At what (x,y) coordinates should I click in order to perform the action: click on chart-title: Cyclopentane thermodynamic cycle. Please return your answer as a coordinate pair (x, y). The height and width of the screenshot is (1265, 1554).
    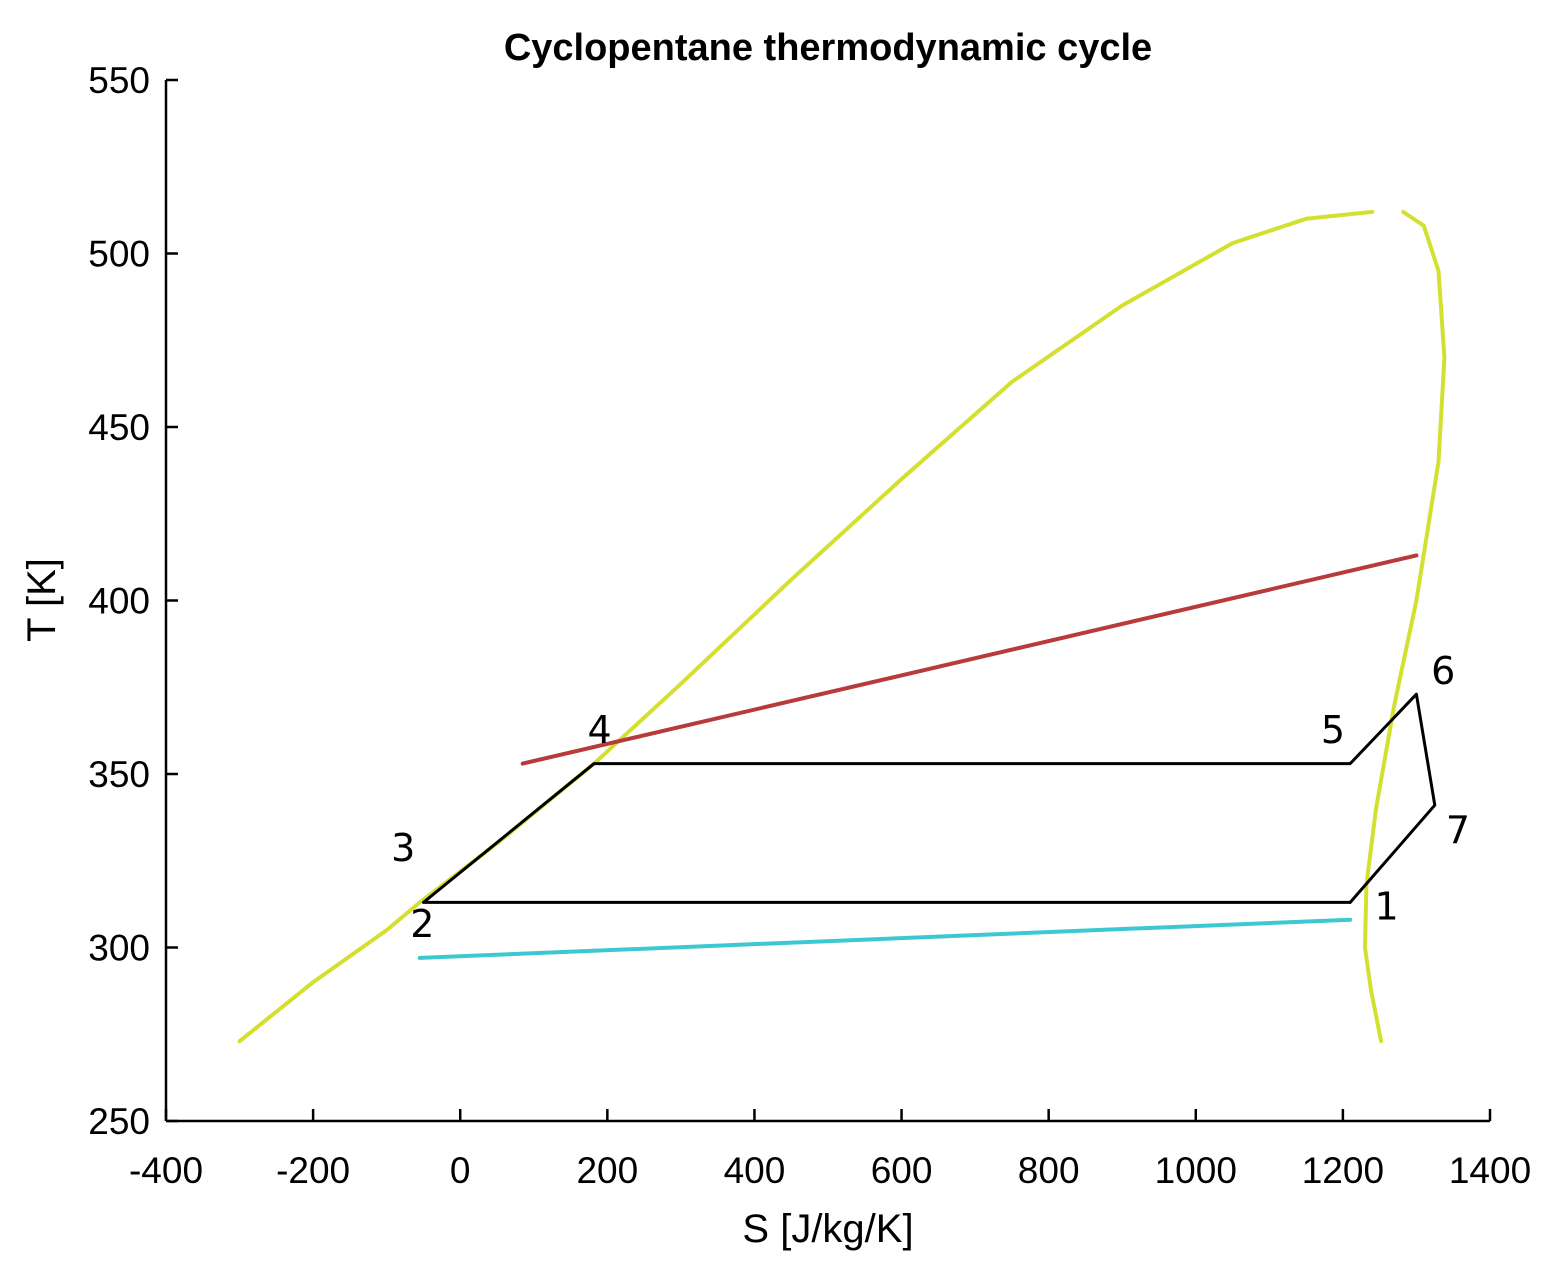
    Looking at the image, I should click on (828, 48).